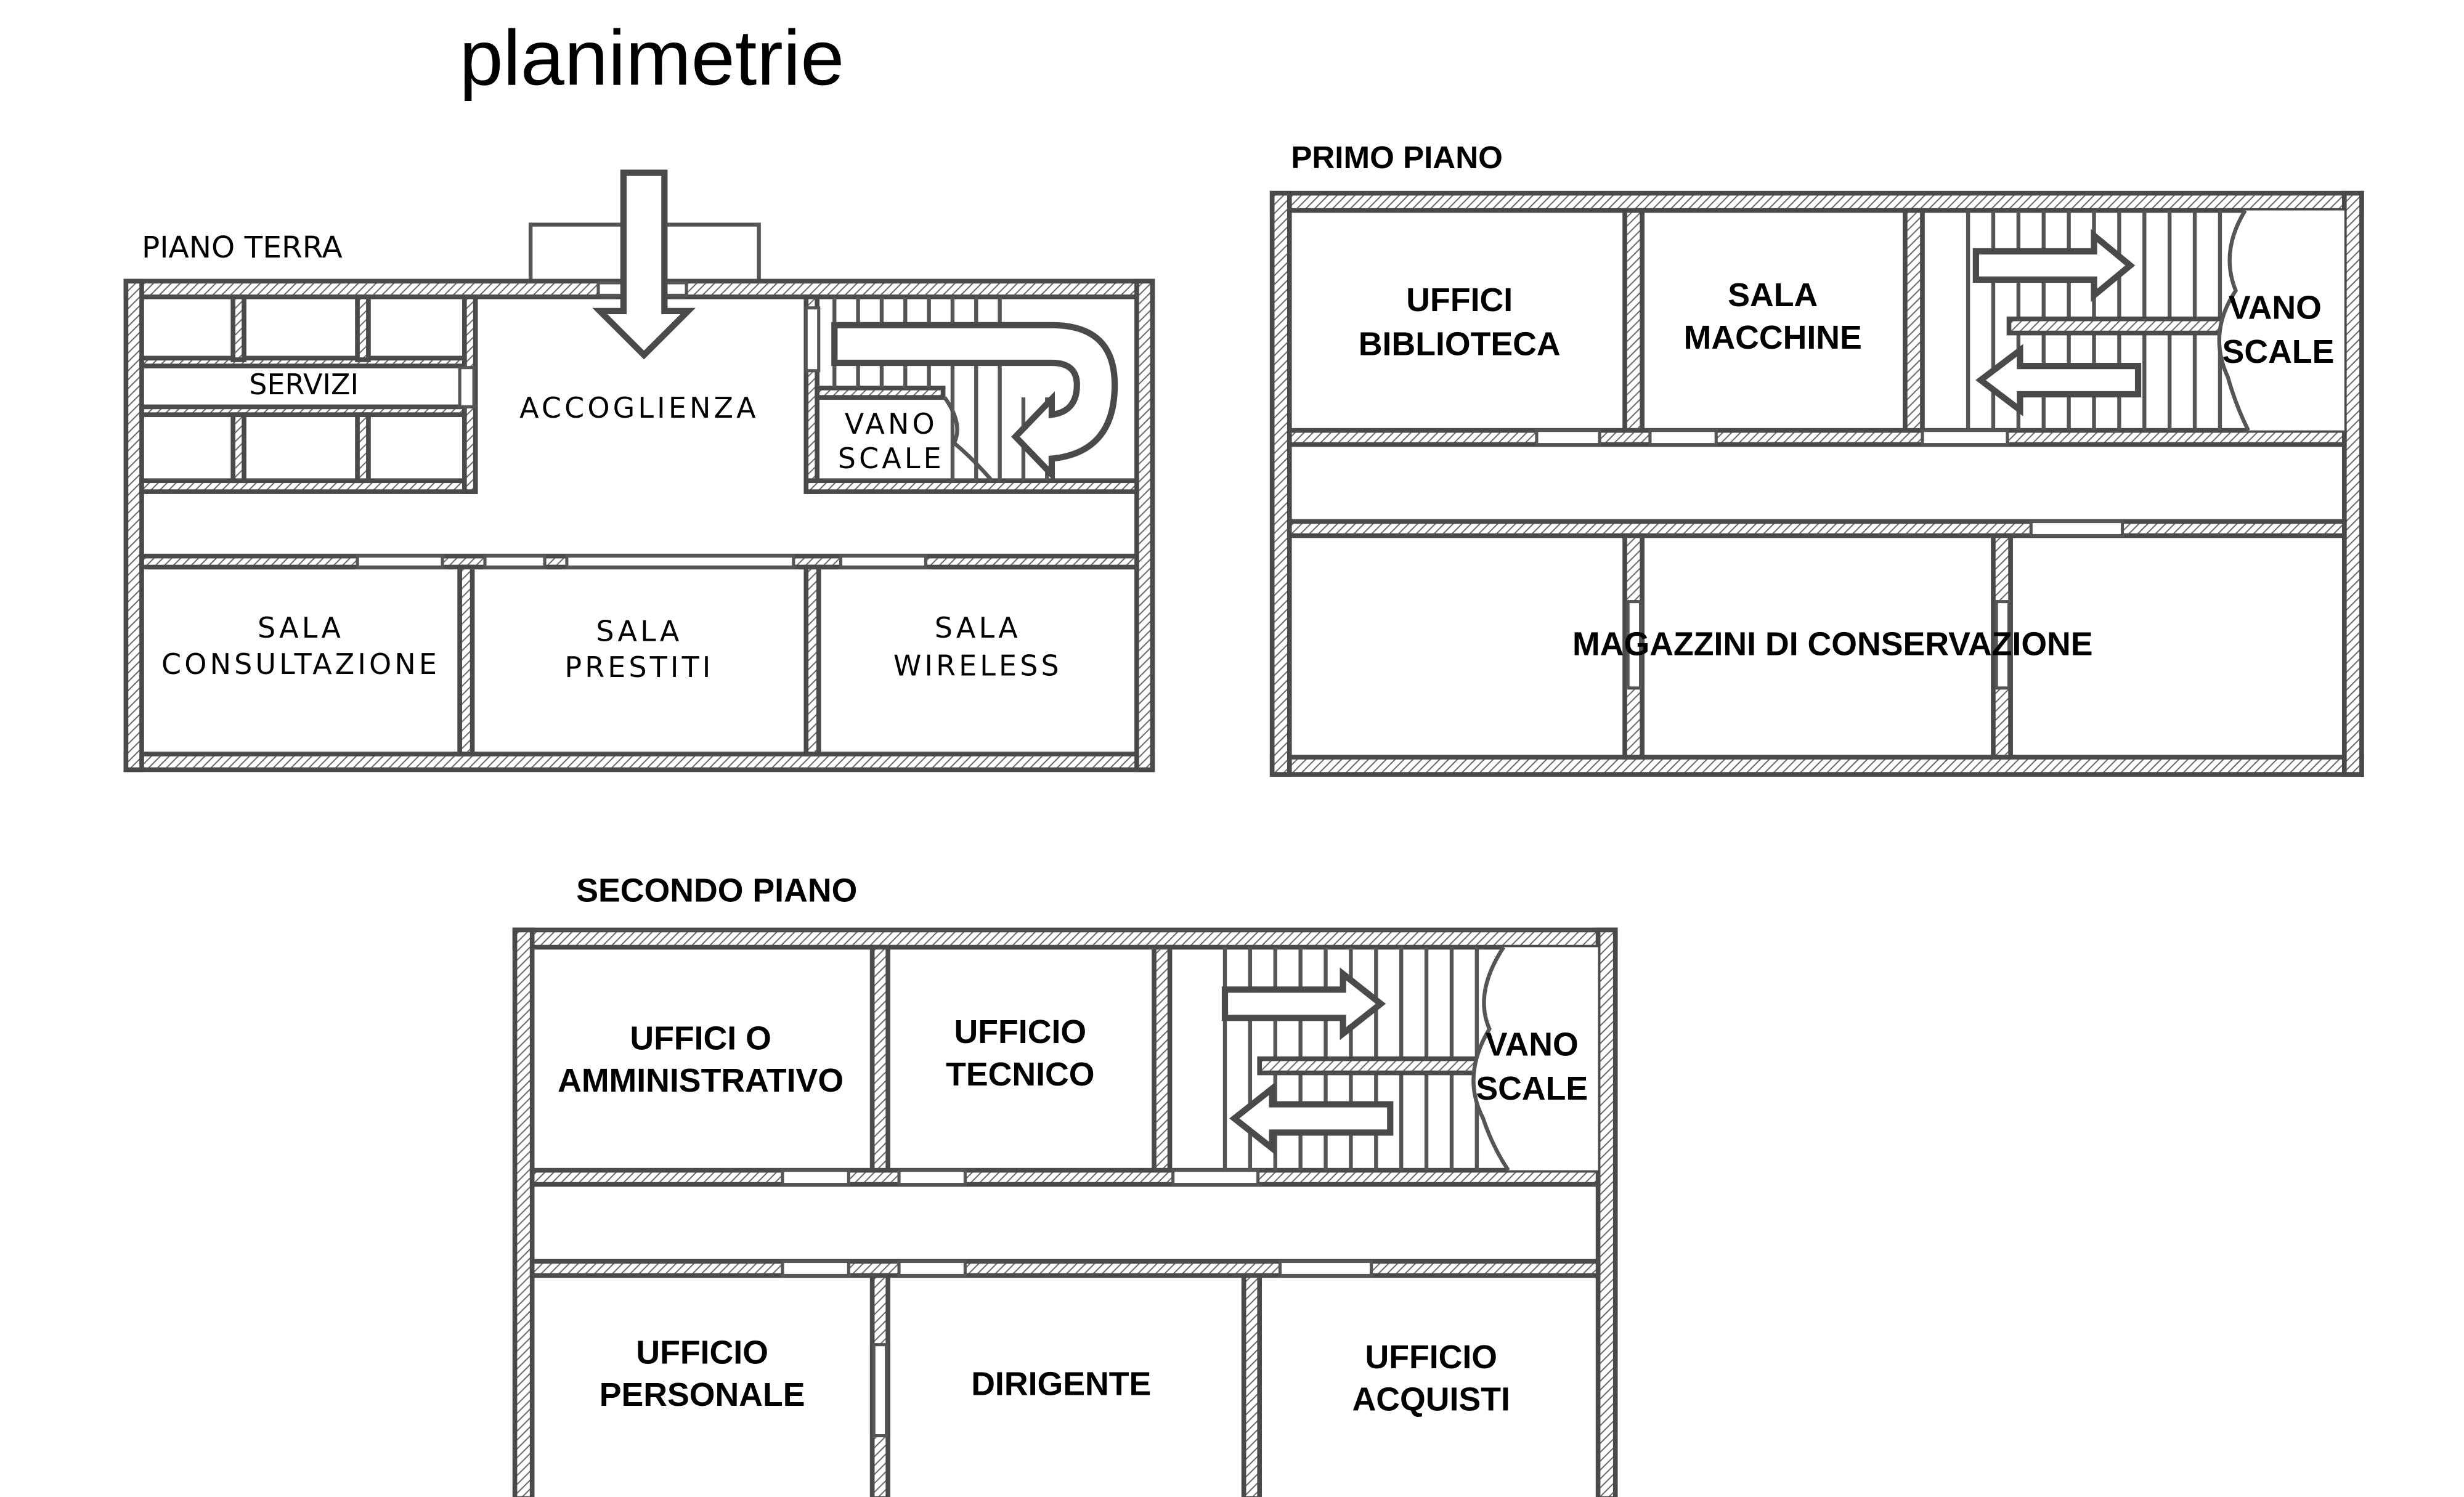 This screenshot has width=2464, height=1497. What do you see at coordinates (702, 1394) in the screenshot?
I see `room-label-personale-2: PERSONALE` at bounding box center [702, 1394].